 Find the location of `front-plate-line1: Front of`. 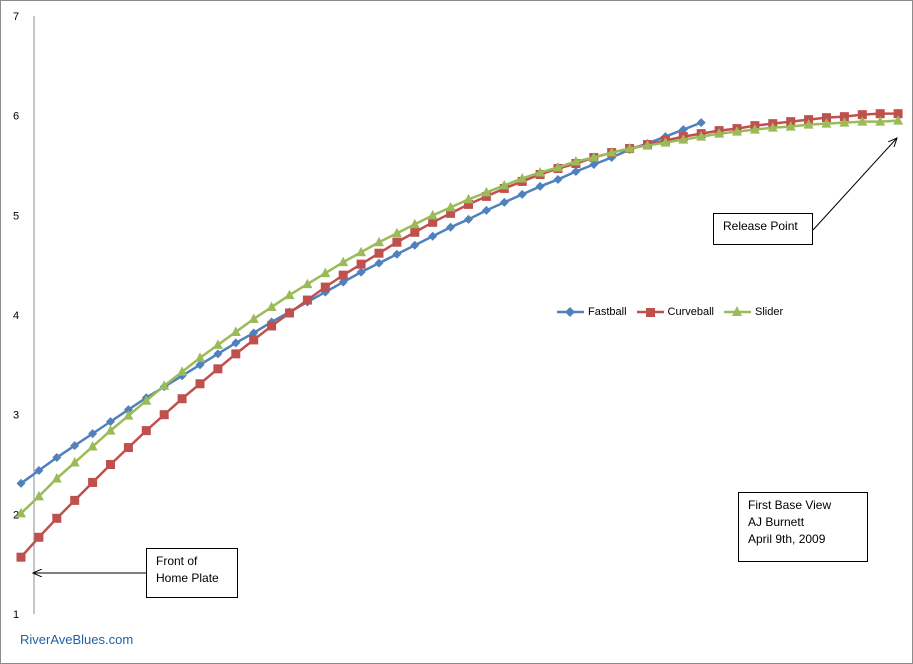

front-plate-line1: Front of is located at coordinates (177, 561).